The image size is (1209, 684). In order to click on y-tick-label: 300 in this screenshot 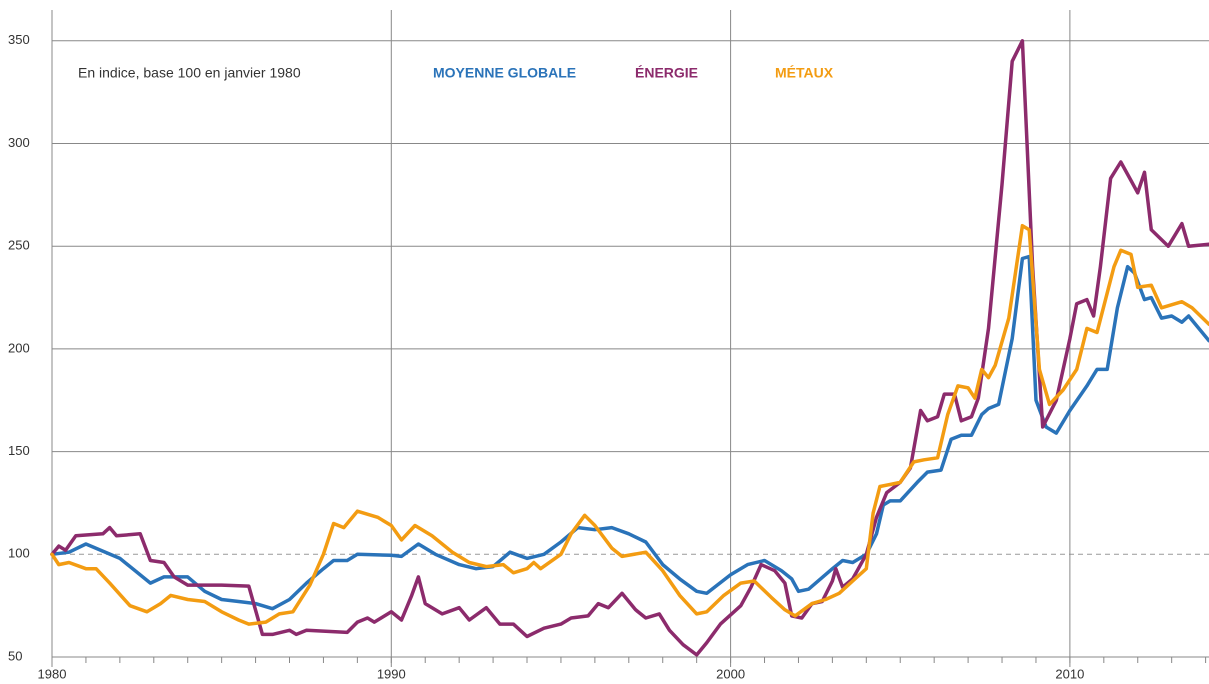, I will do `click(19, 142)`.